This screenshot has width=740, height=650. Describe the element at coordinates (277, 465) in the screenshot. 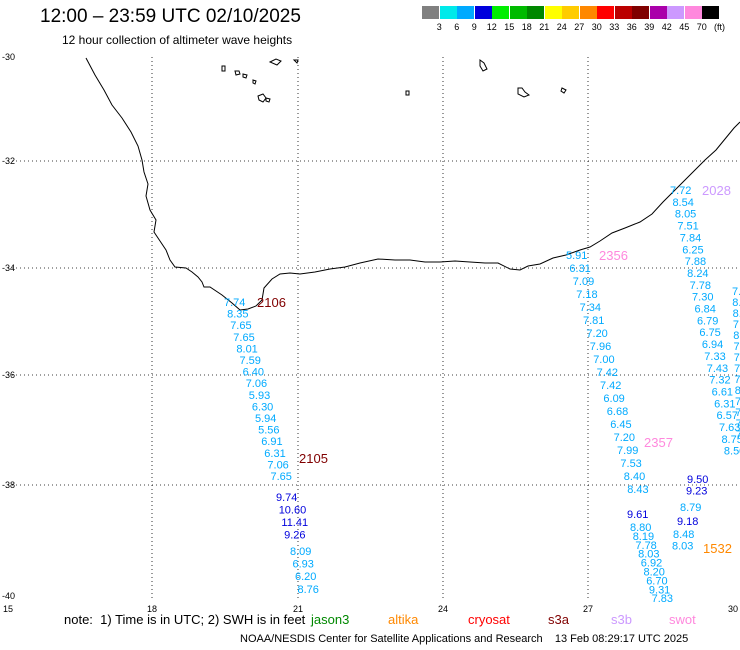

I see `wave-height-reading: 7.06` at that location.